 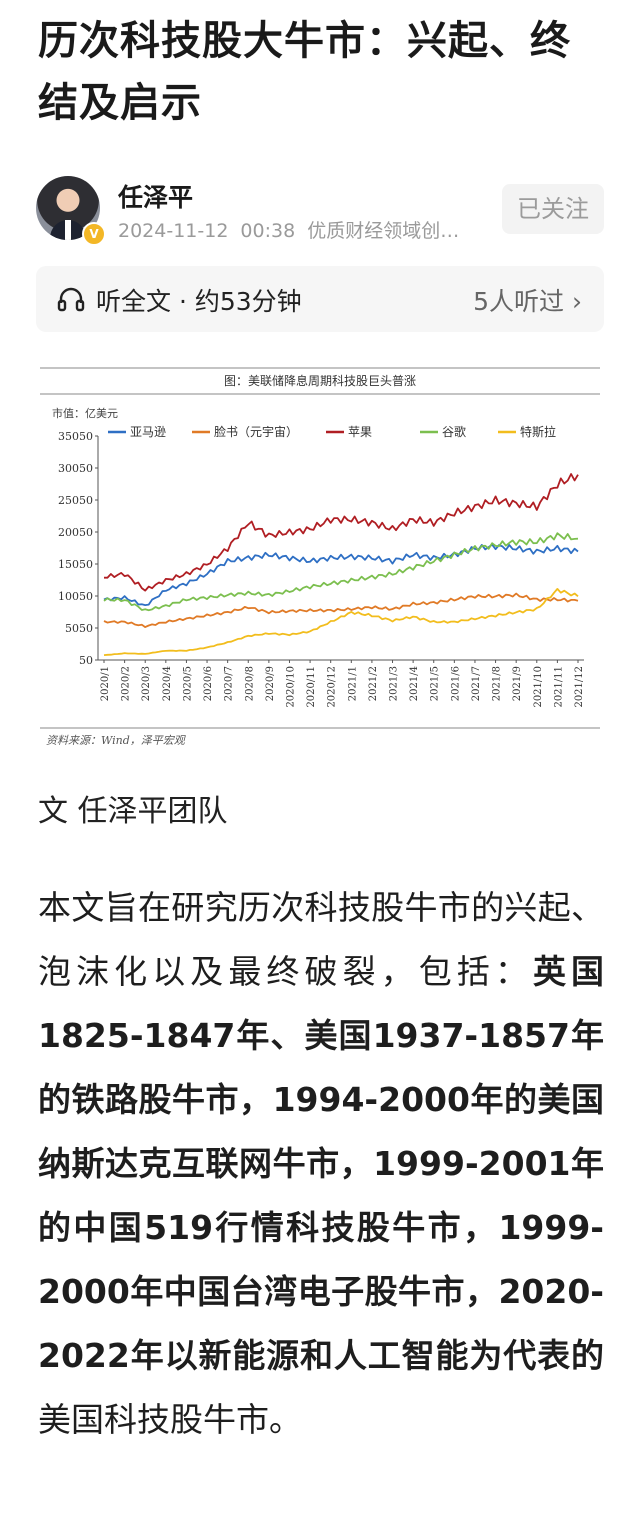 What do you see at coordinates (352, 683) in the screenshot?
I see `x-tick-label: 2021/1` at bounding box center [352, 683].